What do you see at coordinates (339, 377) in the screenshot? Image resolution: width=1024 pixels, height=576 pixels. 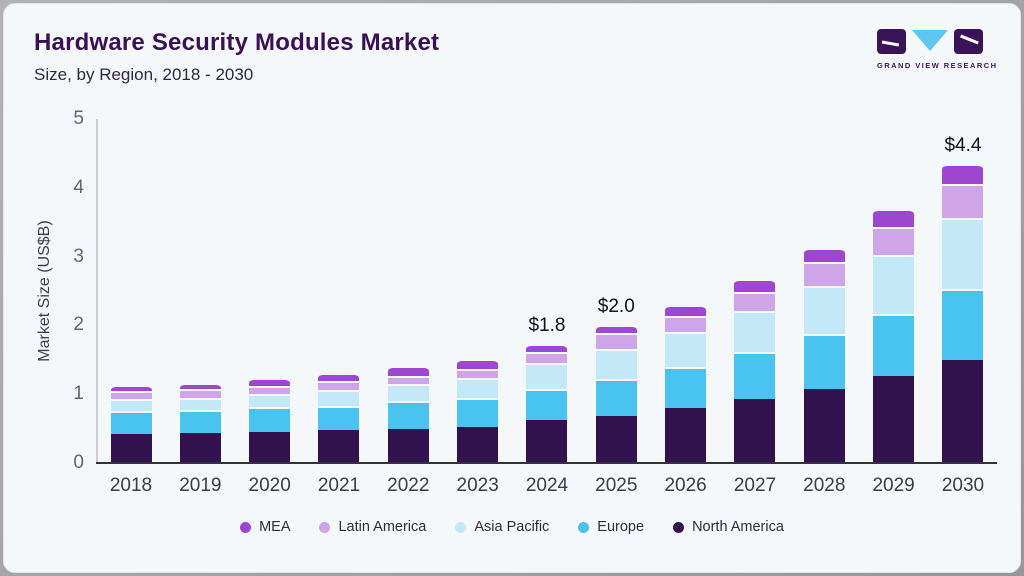 I see `bar-2021-segment-mea` at bounding box center [339, 377].